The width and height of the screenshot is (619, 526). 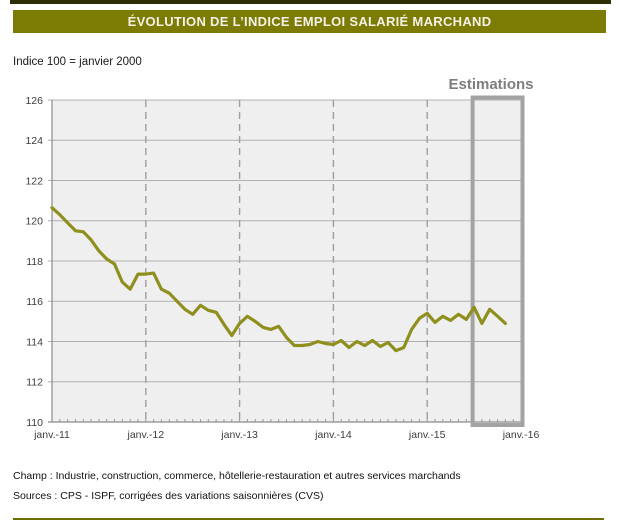 I want to click on index-base-note: Indice 100 = janvier 2000, so click(x=77, y=62).